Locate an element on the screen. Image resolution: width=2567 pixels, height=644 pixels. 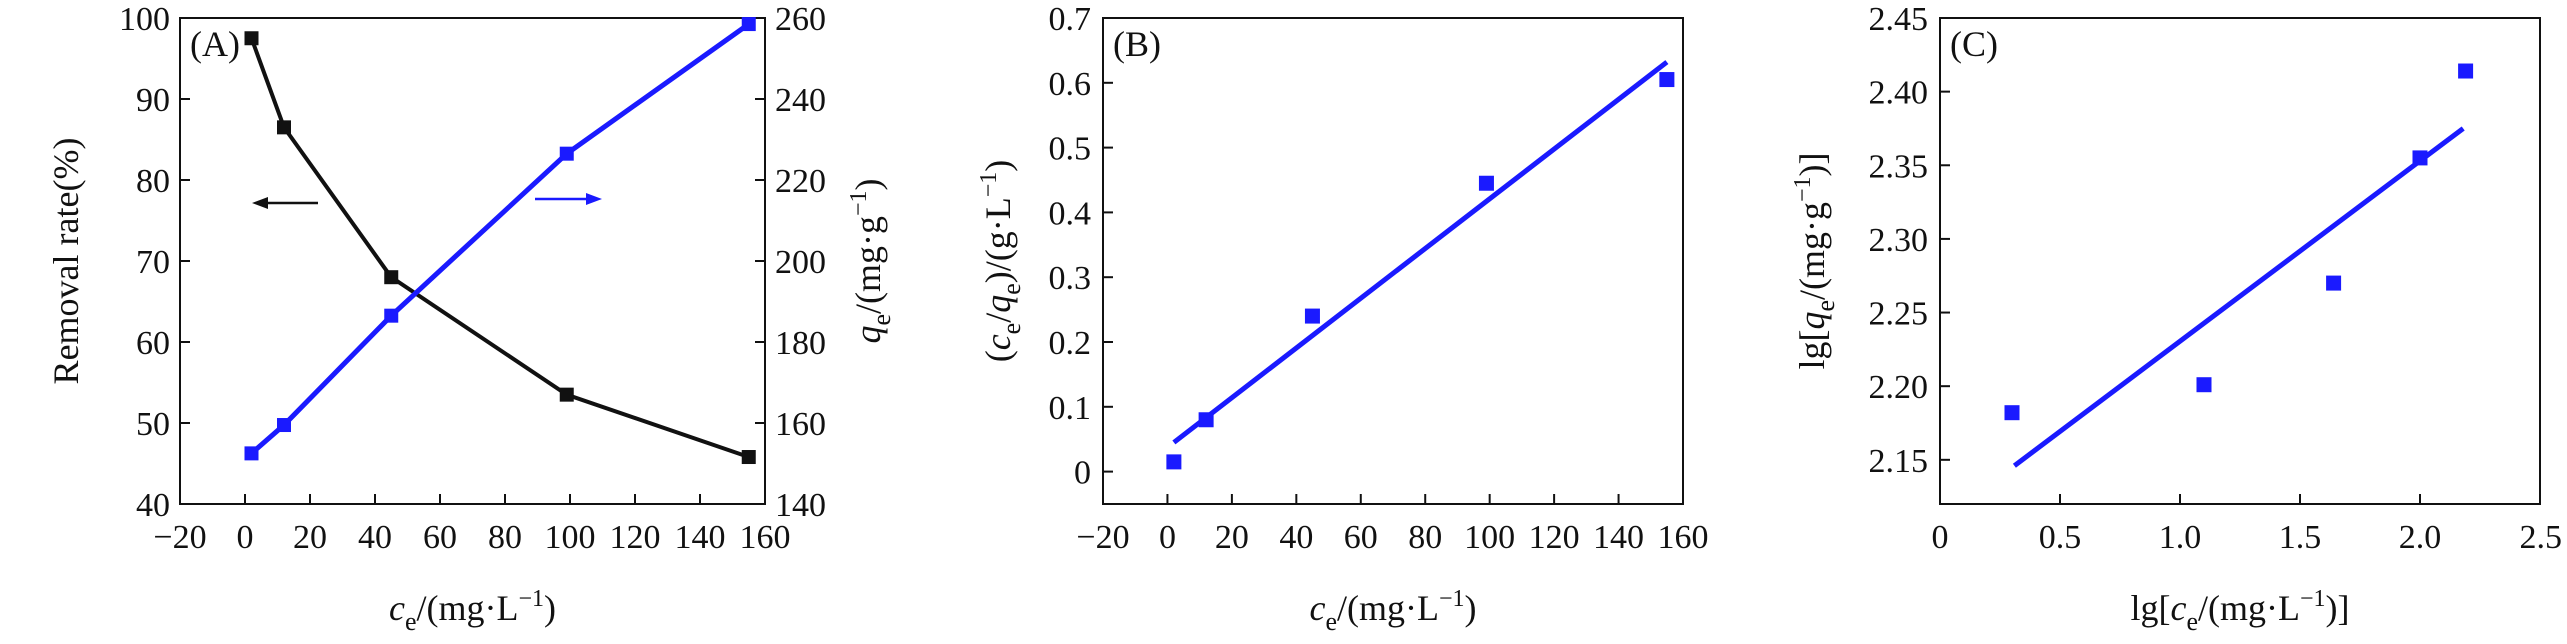
x-tick-label: 1.0 is located at coordinates (2180, 537).